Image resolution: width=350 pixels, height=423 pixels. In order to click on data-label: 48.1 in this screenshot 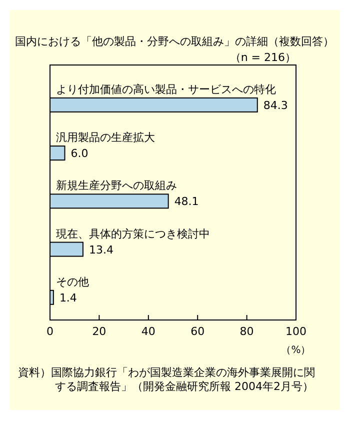, I will do `click(186, 201)`.